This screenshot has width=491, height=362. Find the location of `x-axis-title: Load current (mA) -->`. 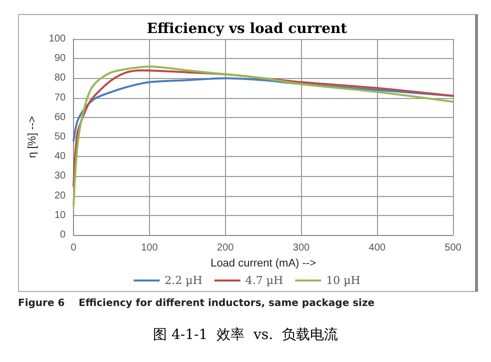

x-axis-title: Load current (mA) --> is located at coordinates (263, 263).